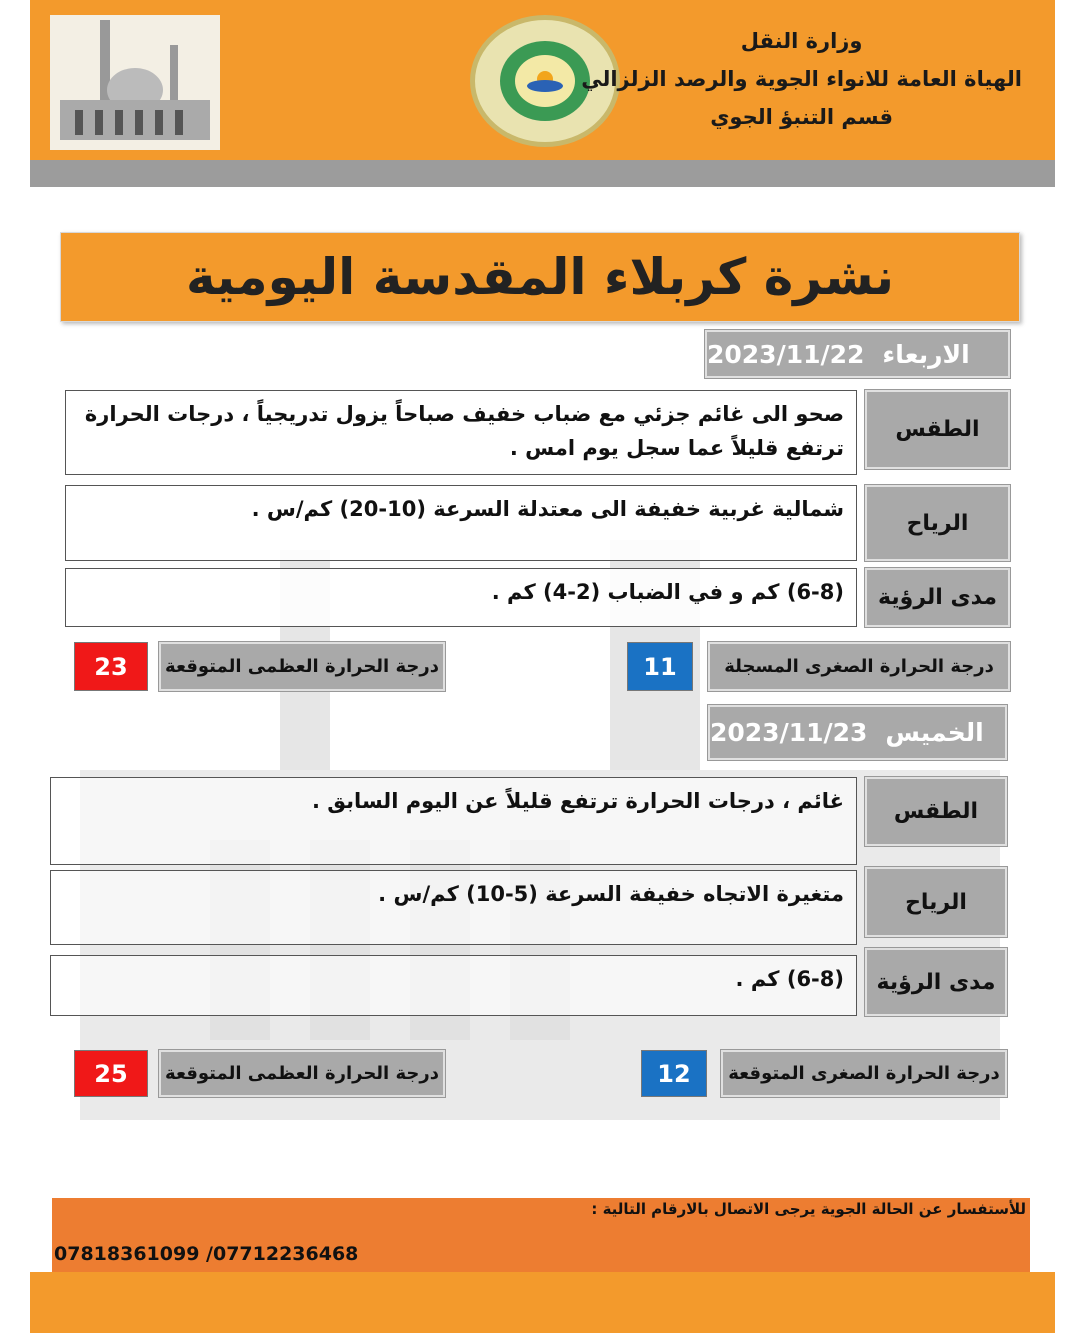 This screenshot has height=1333, width=1080. What do you see at coordinates (934, 732) in the screenshot?
I see `day2-day-name: الخميس` at bounding box center [934, 732].